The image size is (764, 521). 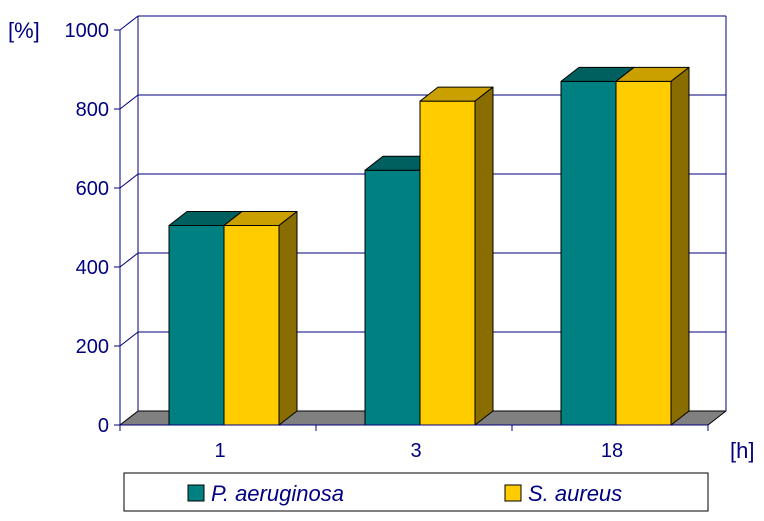 I want to click on y-tick-label: 400, so click(x=92, y=268).